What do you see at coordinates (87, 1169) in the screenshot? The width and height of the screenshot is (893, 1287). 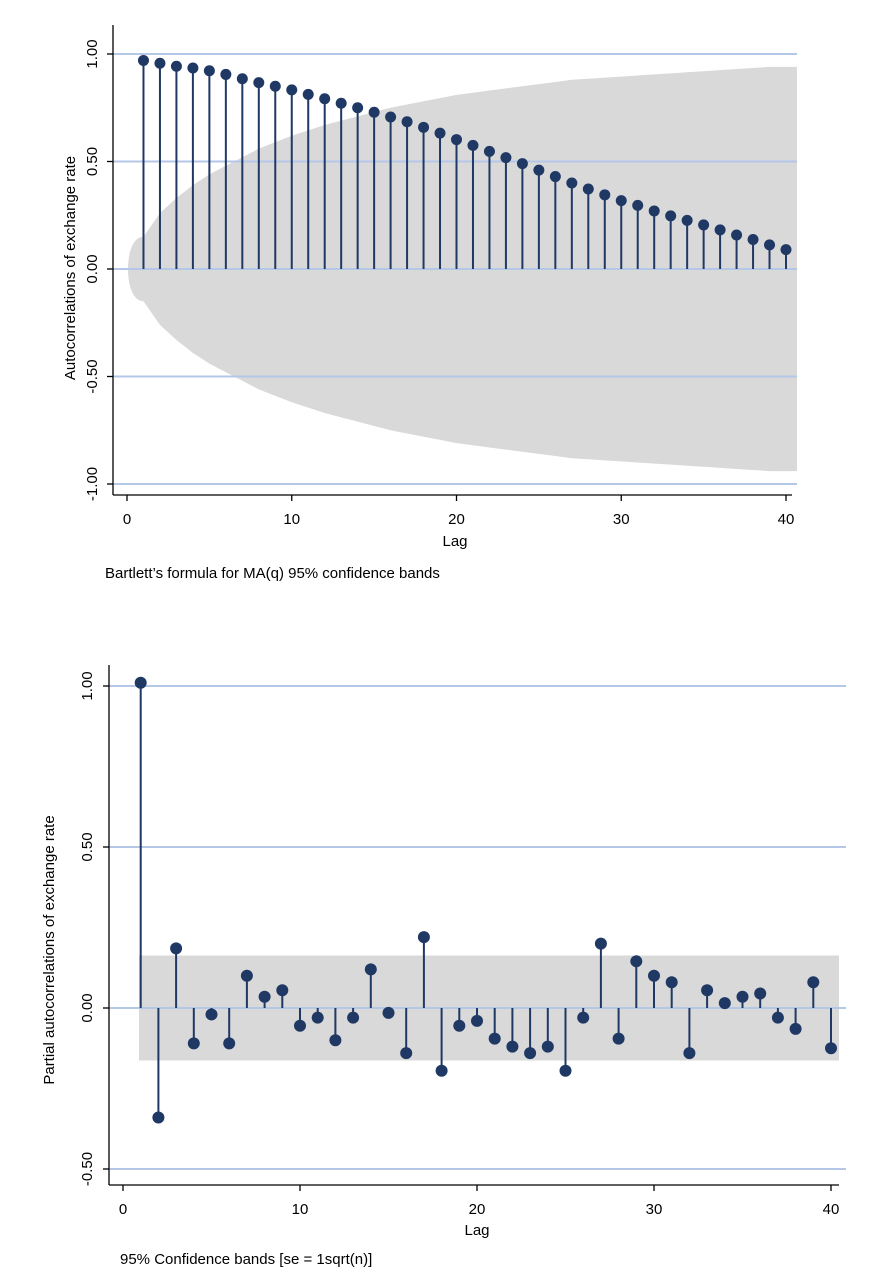 I see `pacf-y-tick-label: -0.50` at bounding box center [87, 1169].